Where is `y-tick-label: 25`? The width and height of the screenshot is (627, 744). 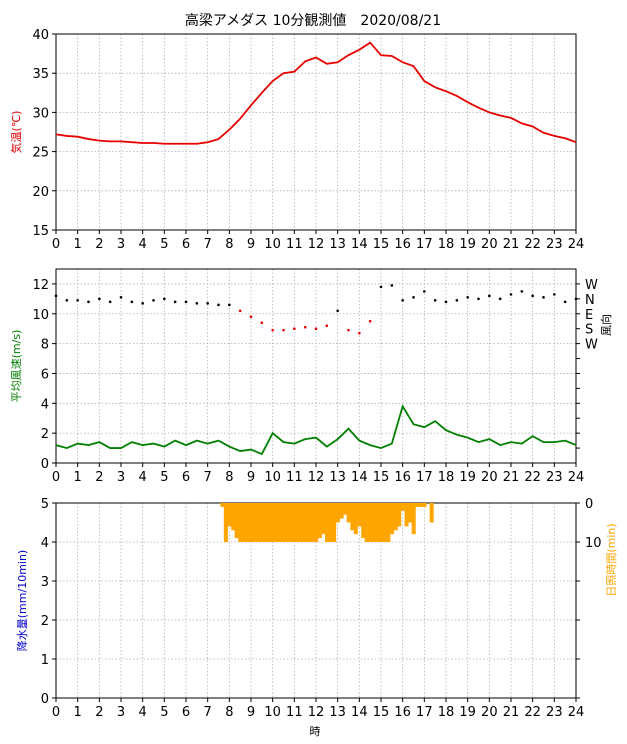
y-tick-label: 25 is located at coordinates (40, 153).